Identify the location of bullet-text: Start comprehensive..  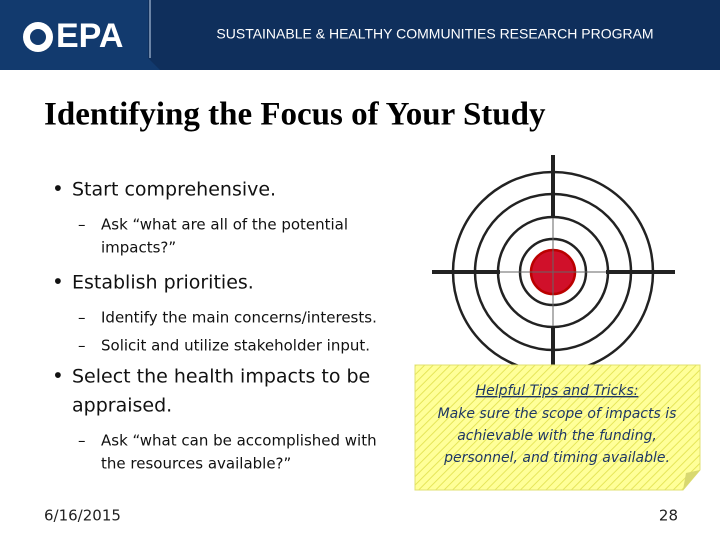
(174, 190).